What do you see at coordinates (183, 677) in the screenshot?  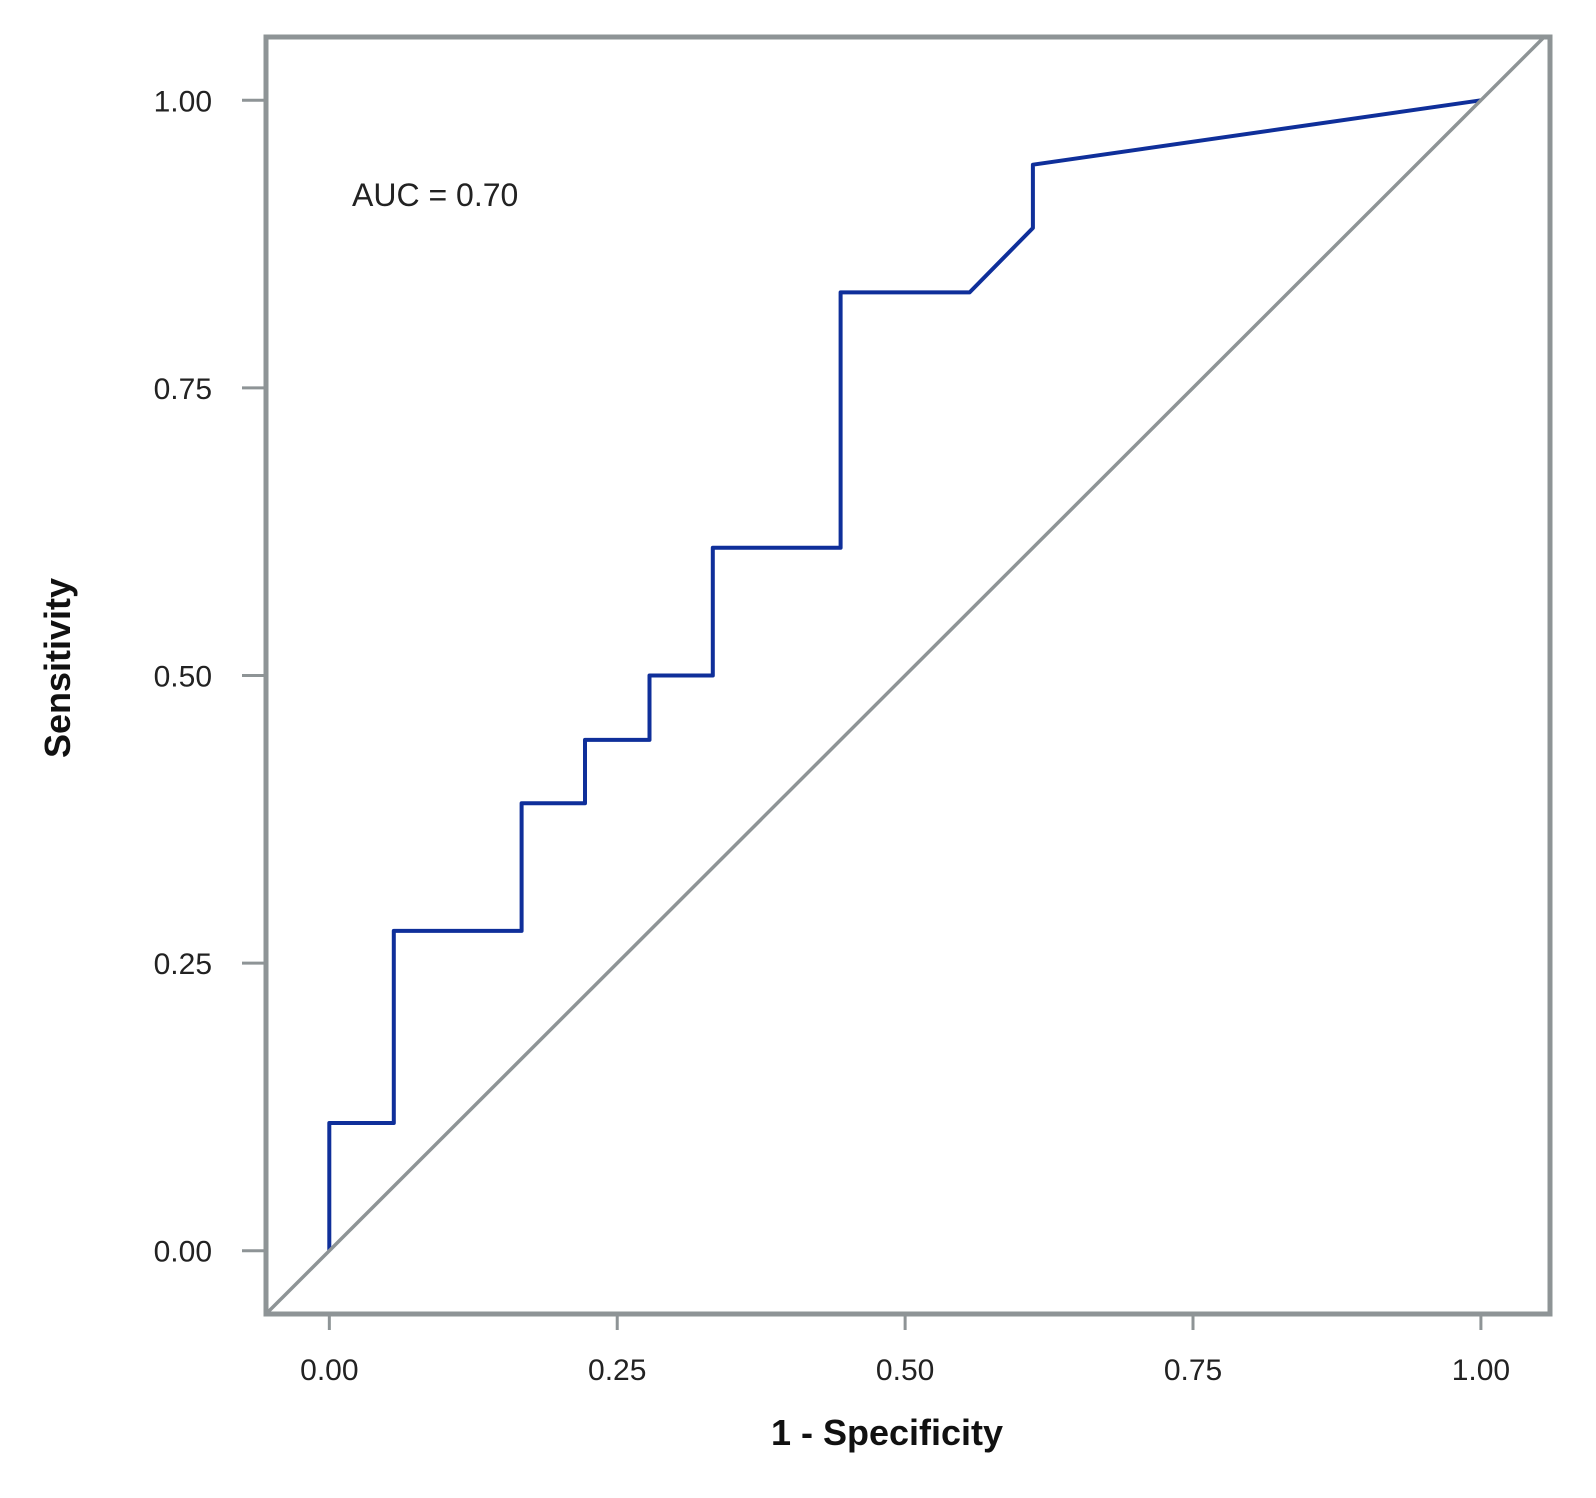 I see `y-tick-label: 0.50` at bounding box center [183, 677].